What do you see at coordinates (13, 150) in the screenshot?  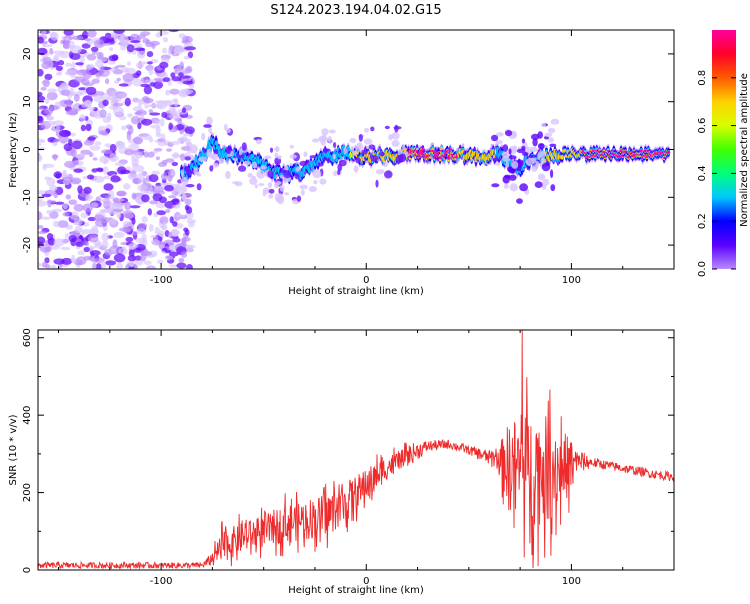 I see `spectrogram-ylabel: Frequency (Hz)` at bounding box center [13, 150].